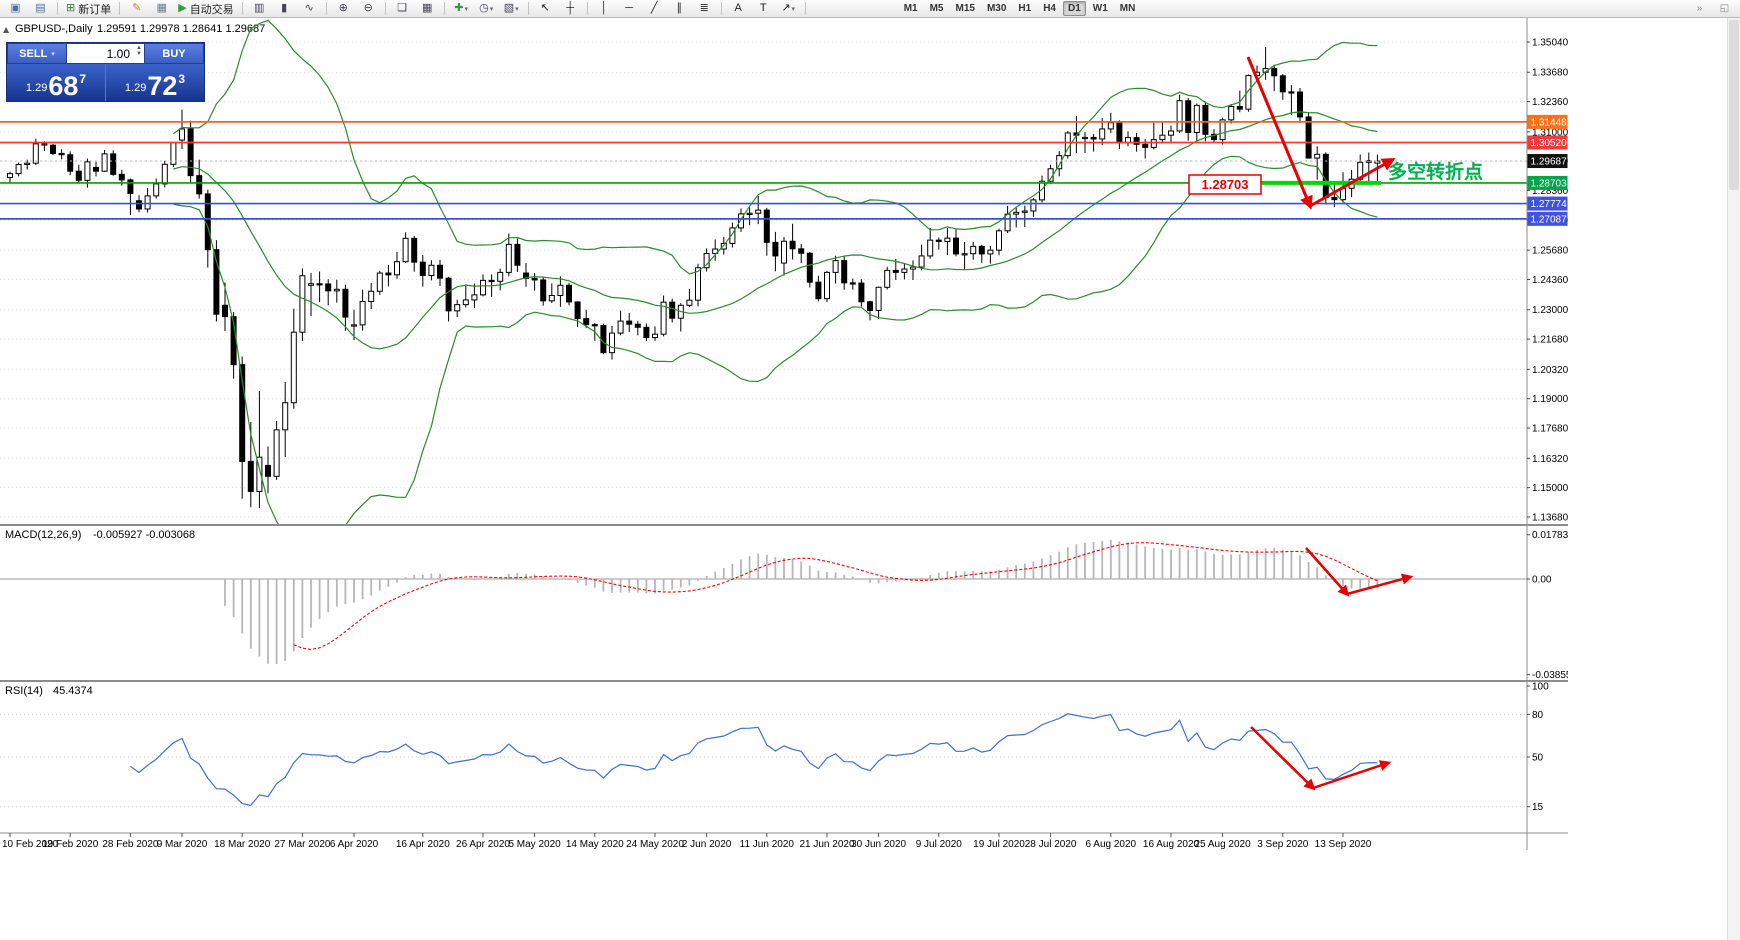  Describe the element at coordinates (763, 602) in the screenshot. I see `macd-indicator` at that location.